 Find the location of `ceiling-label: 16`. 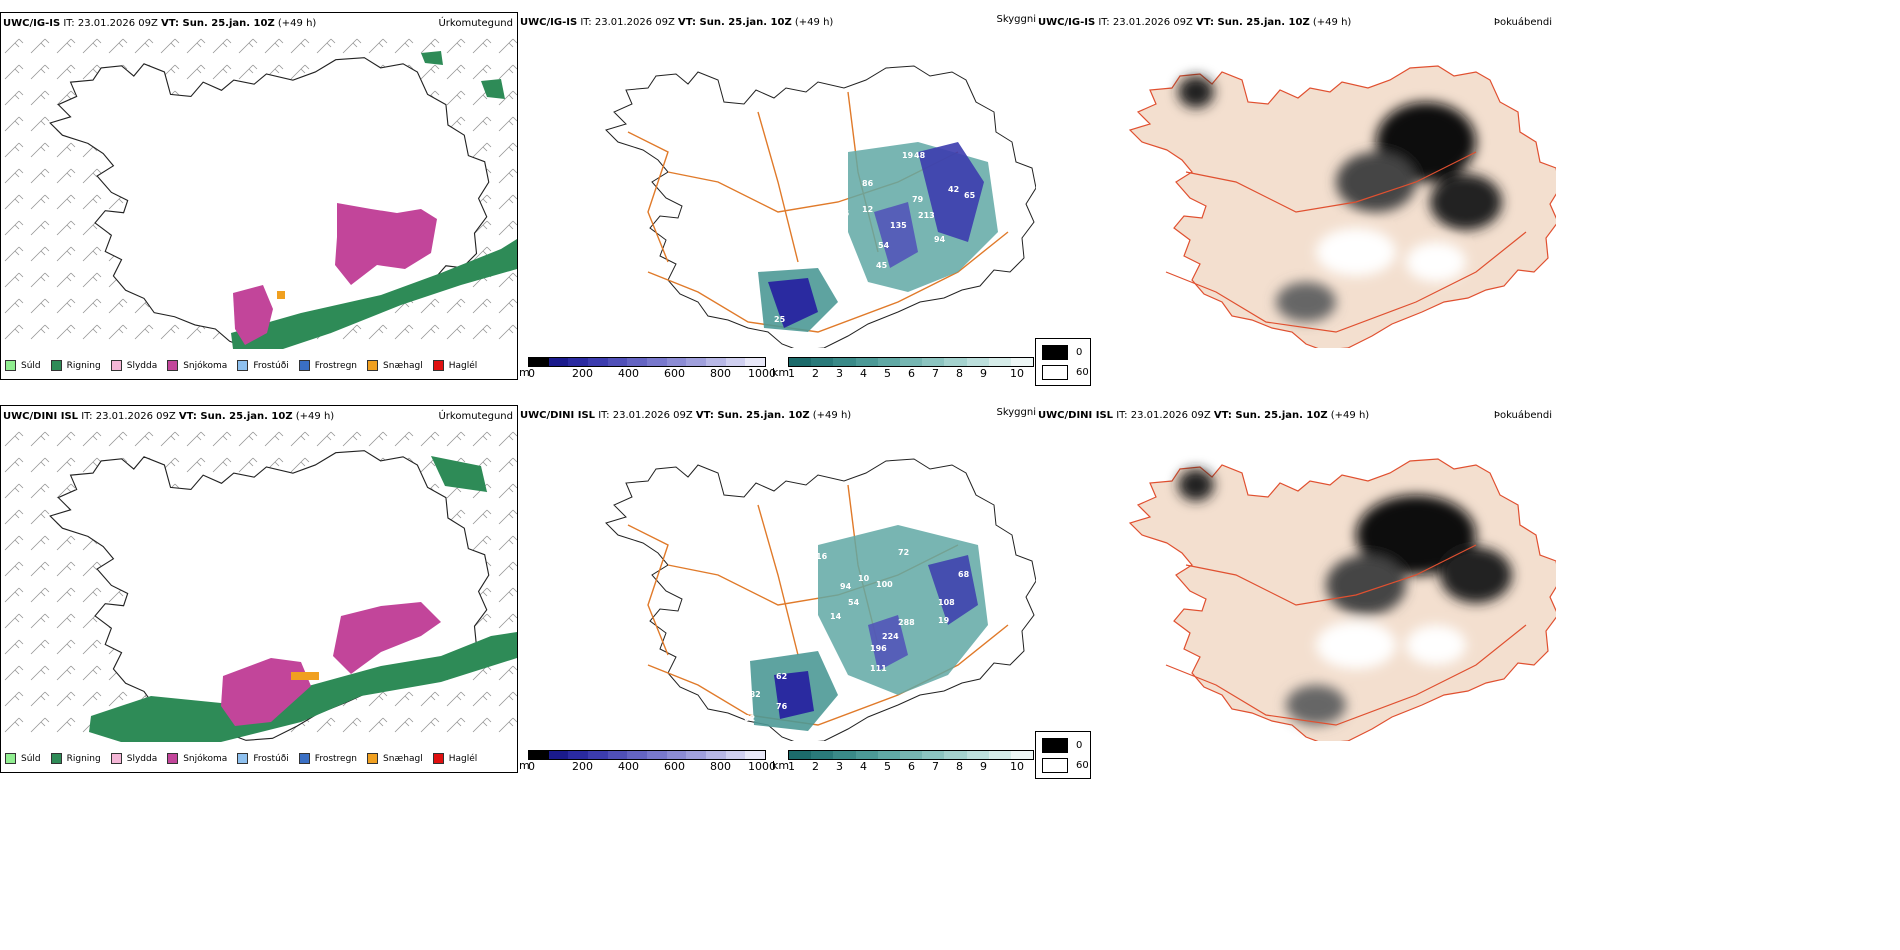

ceiling-label: 16 is located at coordinates (822, 556).